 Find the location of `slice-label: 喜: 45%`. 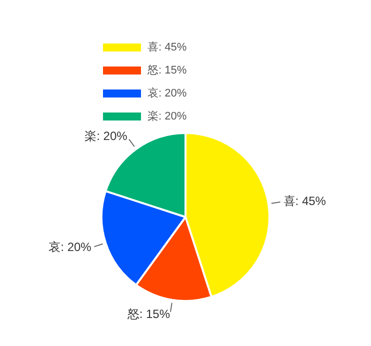

slice-label: 喜: 45% is located at coordinates (304, 201).